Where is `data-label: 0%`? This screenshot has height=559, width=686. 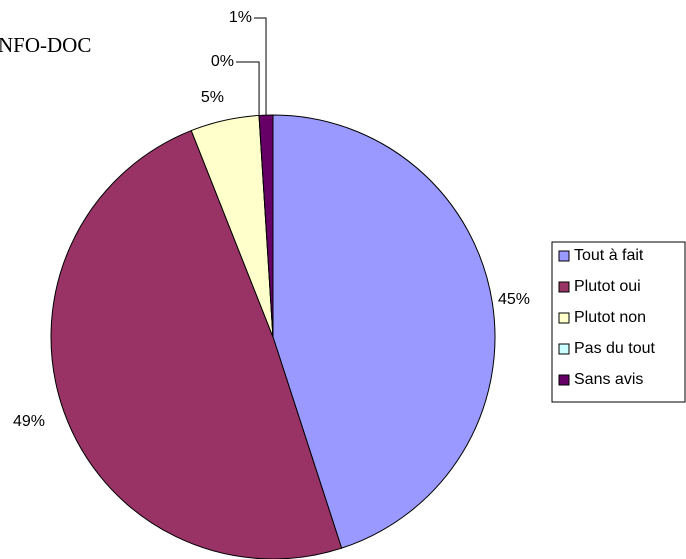 data-label: 0% is located at coordinates (222, 61).